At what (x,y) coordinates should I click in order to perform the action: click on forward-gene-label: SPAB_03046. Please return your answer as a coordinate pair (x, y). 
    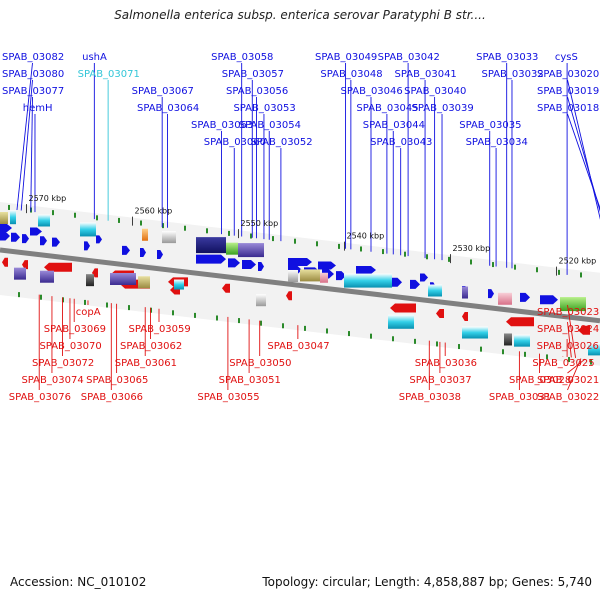
    Looking at the image, I should click on (372, 91).